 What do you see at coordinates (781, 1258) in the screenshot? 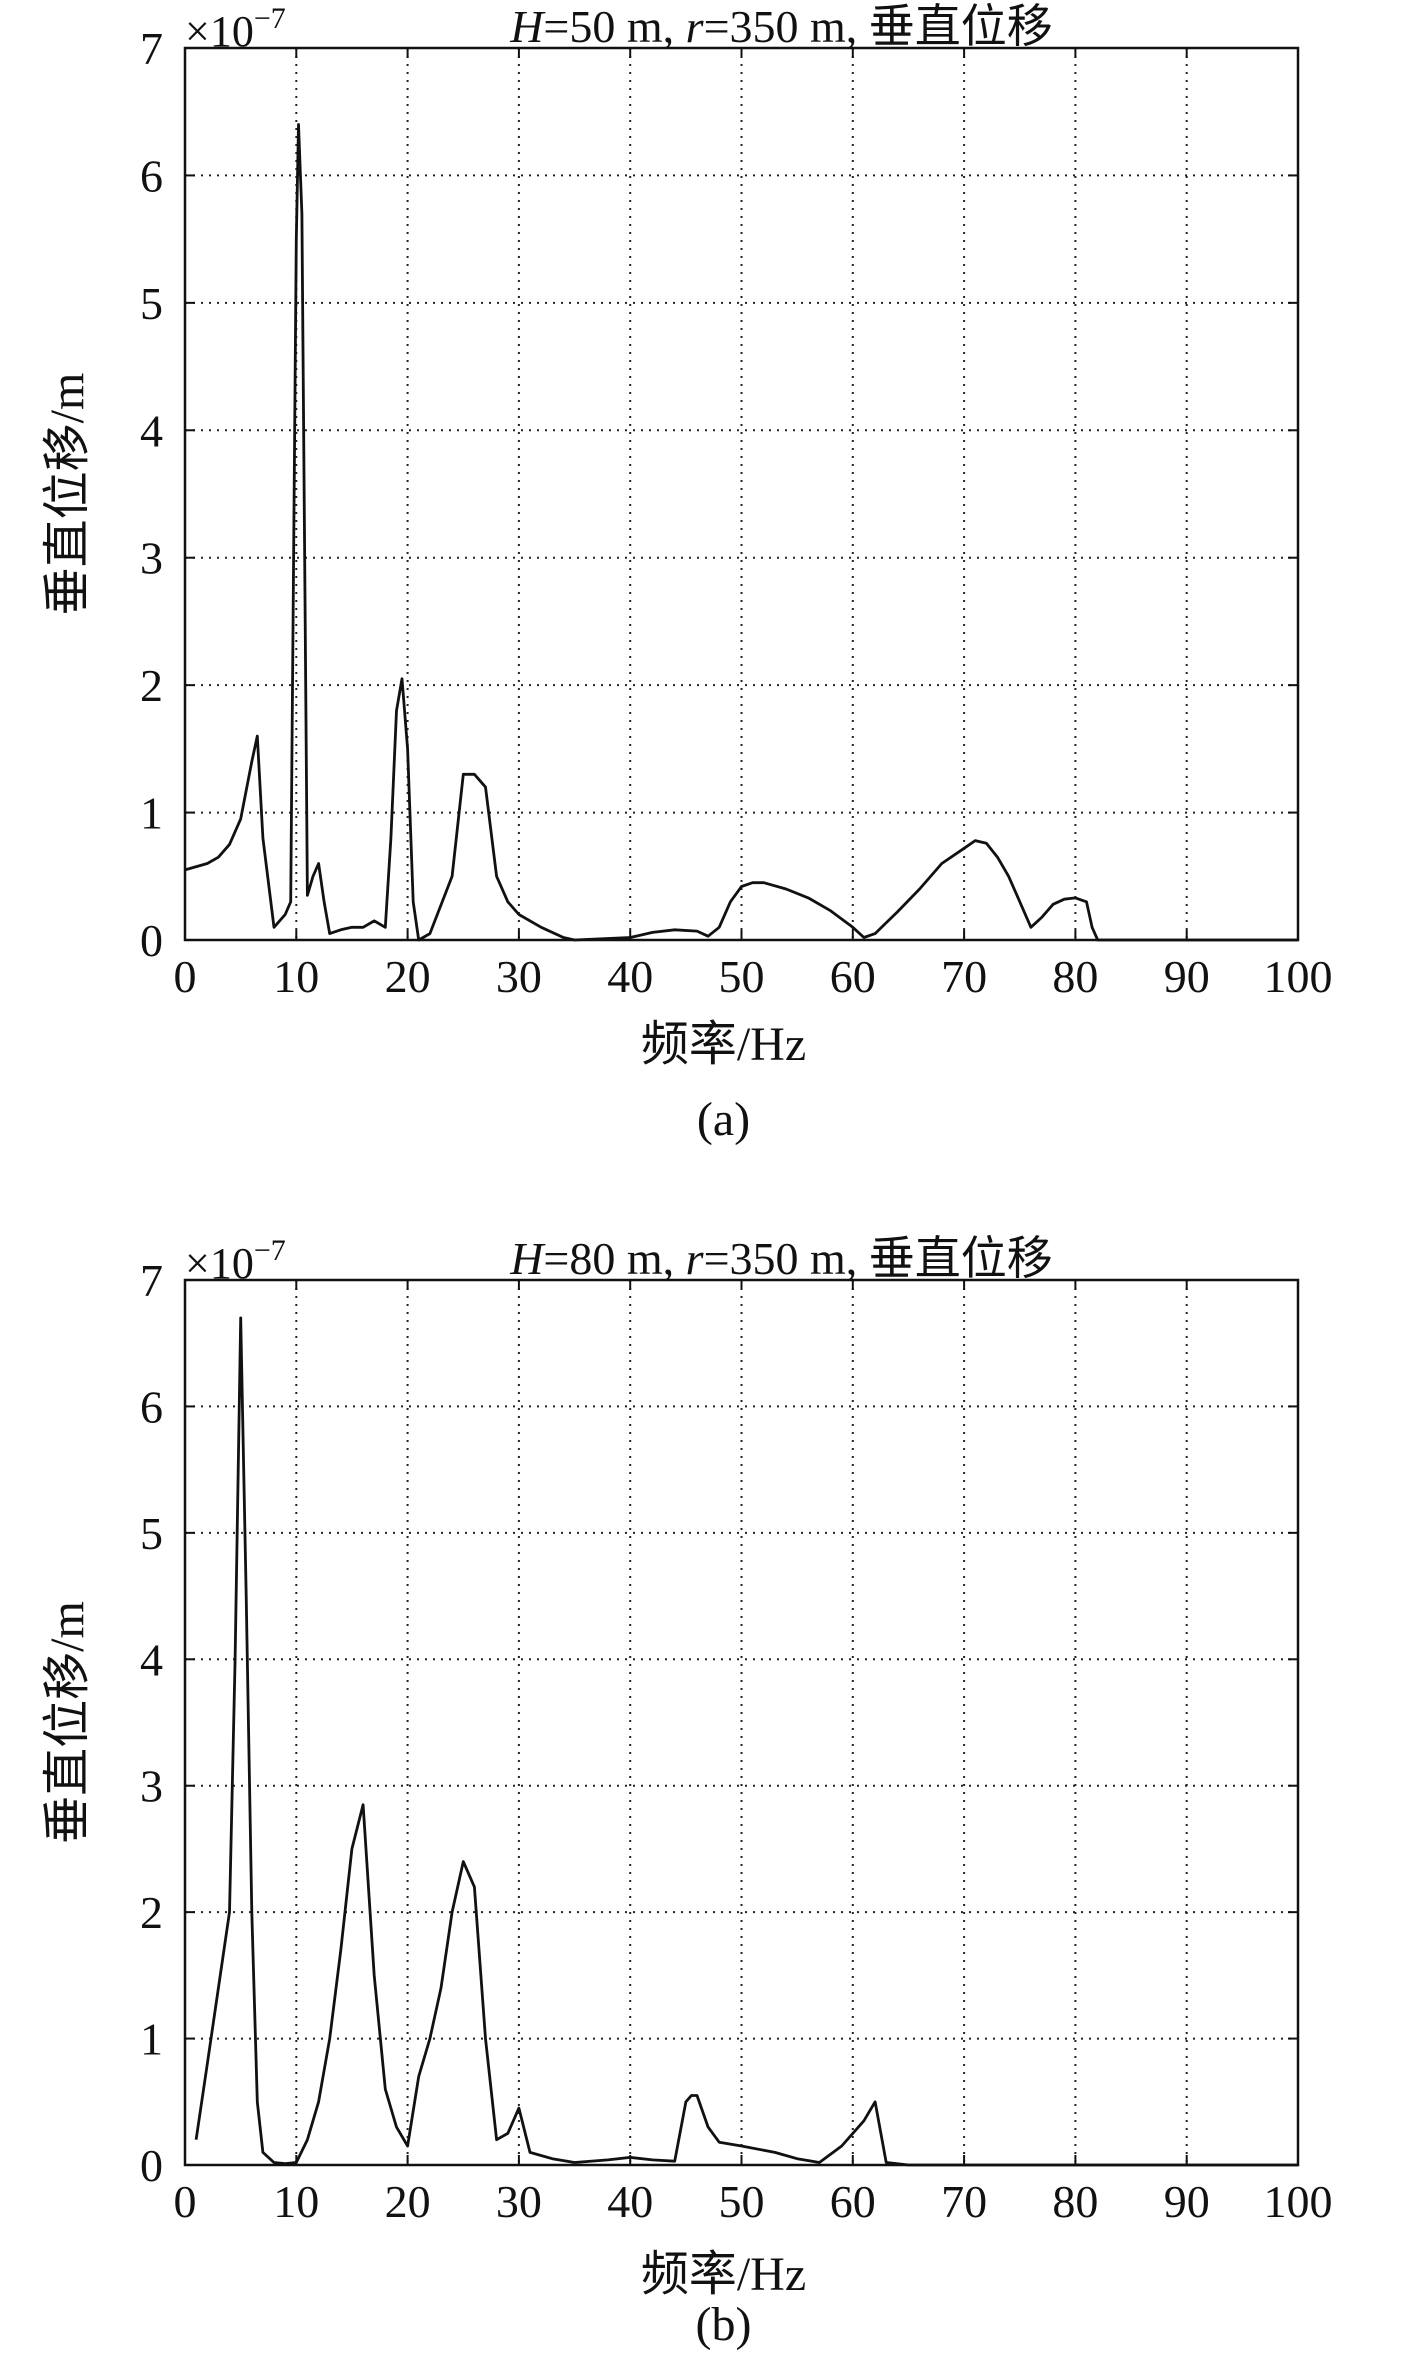
I see `chart-title: H=80 m, r=350 m, 垂直位移` at bounding box center [781, 1258].